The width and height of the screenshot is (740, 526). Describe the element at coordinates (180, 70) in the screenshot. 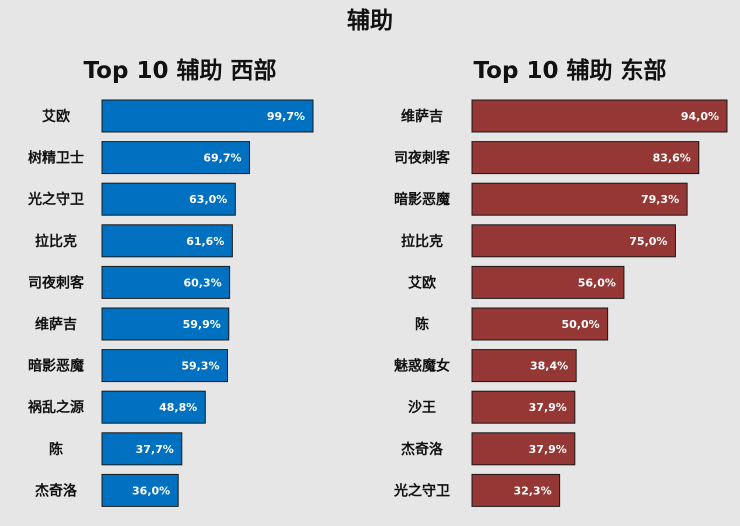

I see `west-panel-title: Top 10 辅助 西部` at that location.